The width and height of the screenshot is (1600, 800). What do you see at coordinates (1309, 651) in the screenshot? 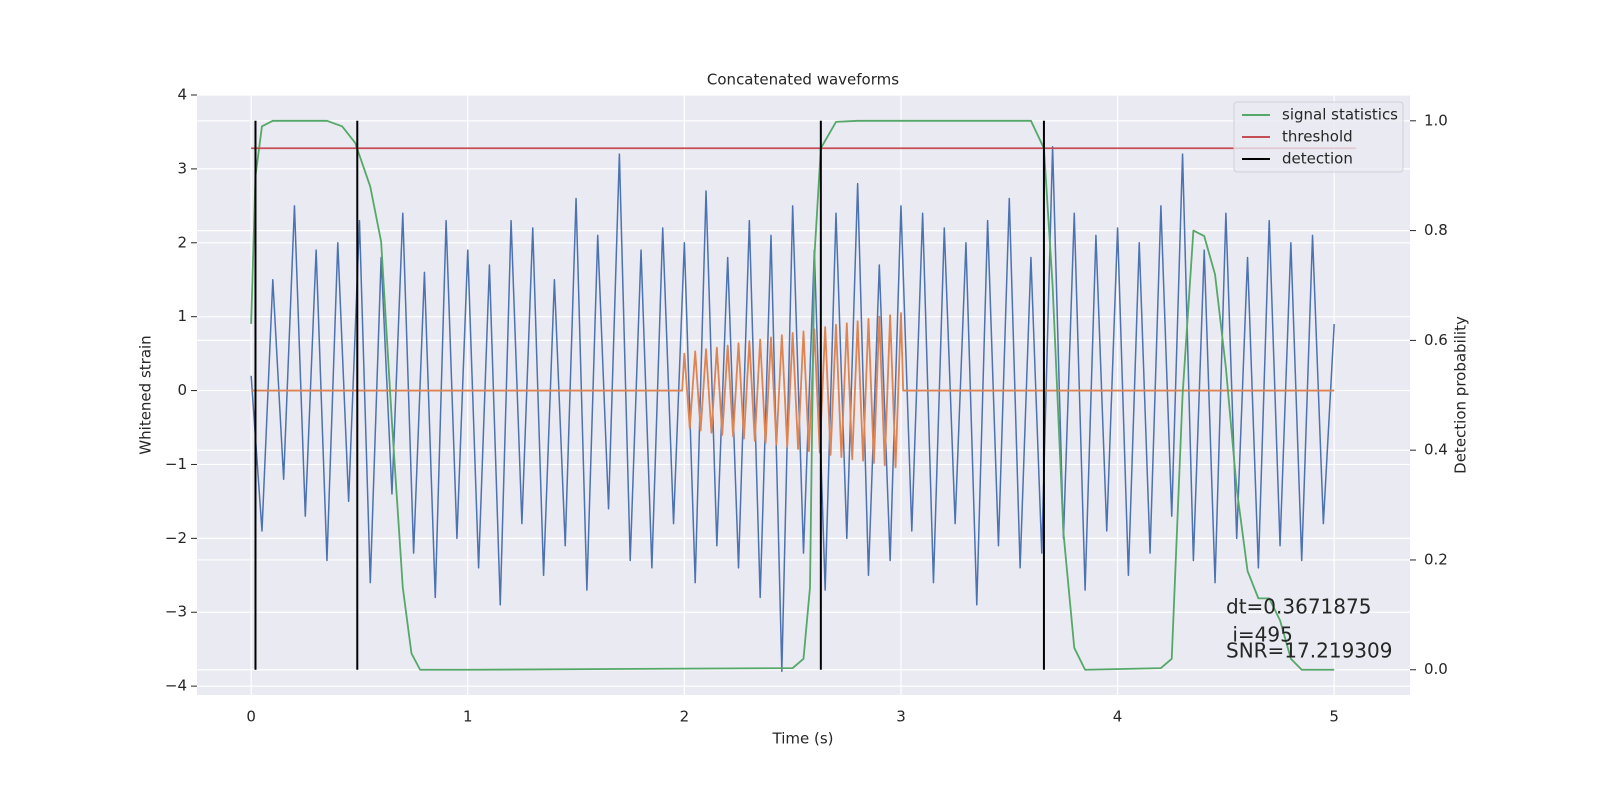
I see `annotation: SNR=17.219309` at bounding box center [1309, 651].